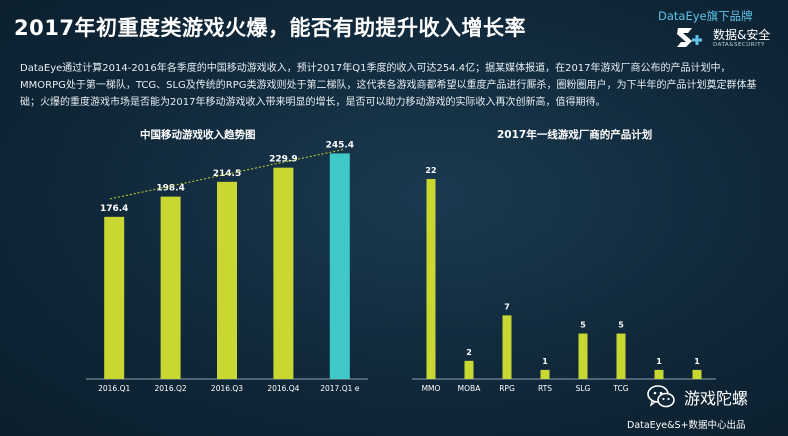 The height and width of the screenshot is (436, 788). I want to click on product-plan-x-tick-label: TCG, so click(620, 388).